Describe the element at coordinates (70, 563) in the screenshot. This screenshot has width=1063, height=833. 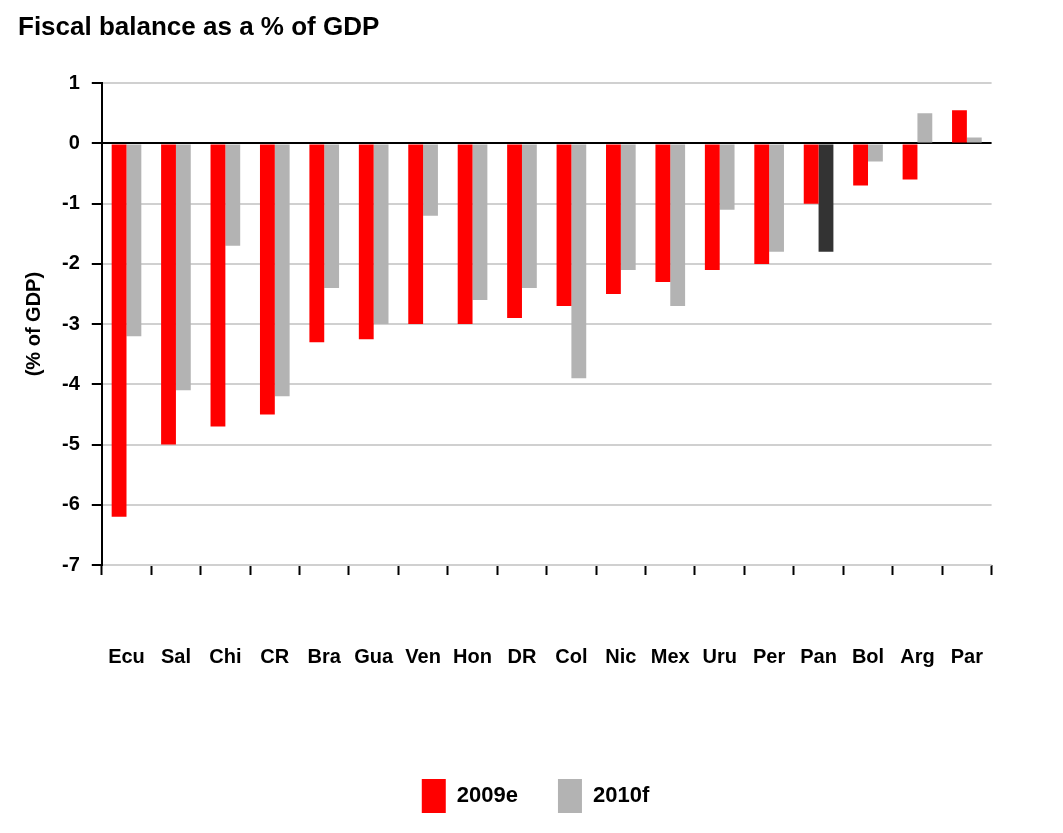
I see `y-tick-label: -7` at that location.